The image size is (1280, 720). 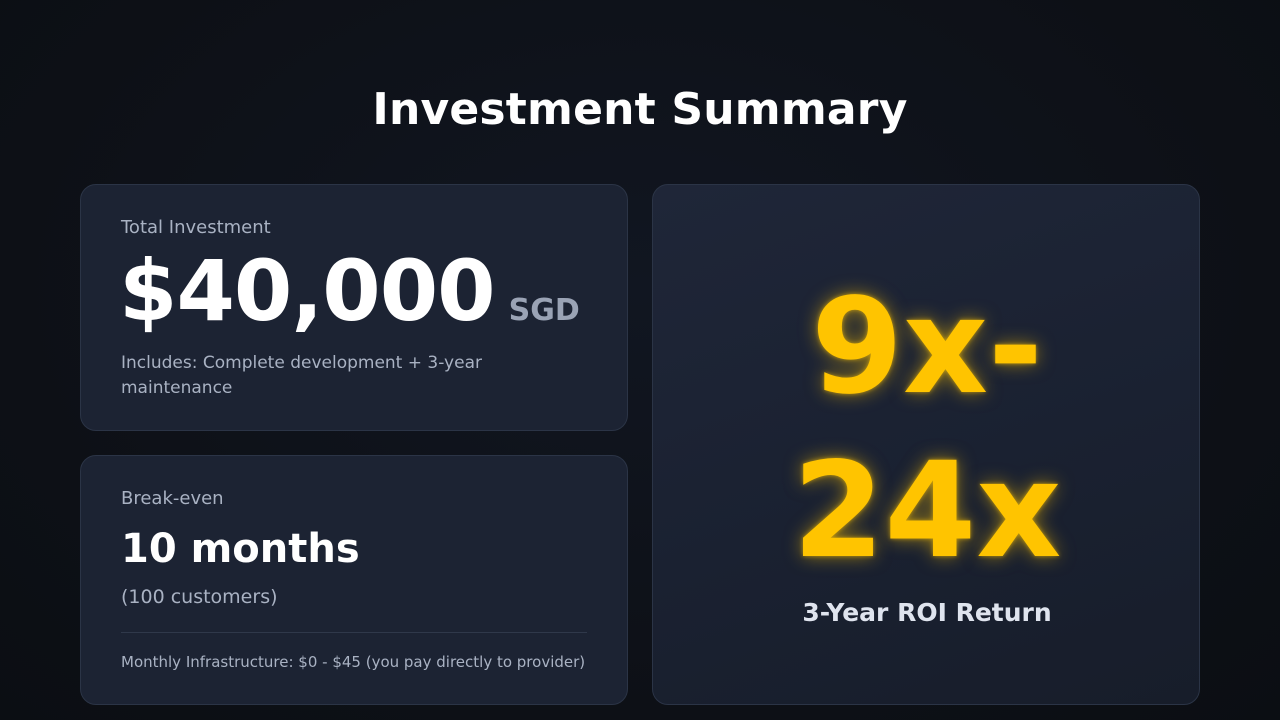 I want to click on total-investment-label: Total Investment, so click(x=196, y=227).